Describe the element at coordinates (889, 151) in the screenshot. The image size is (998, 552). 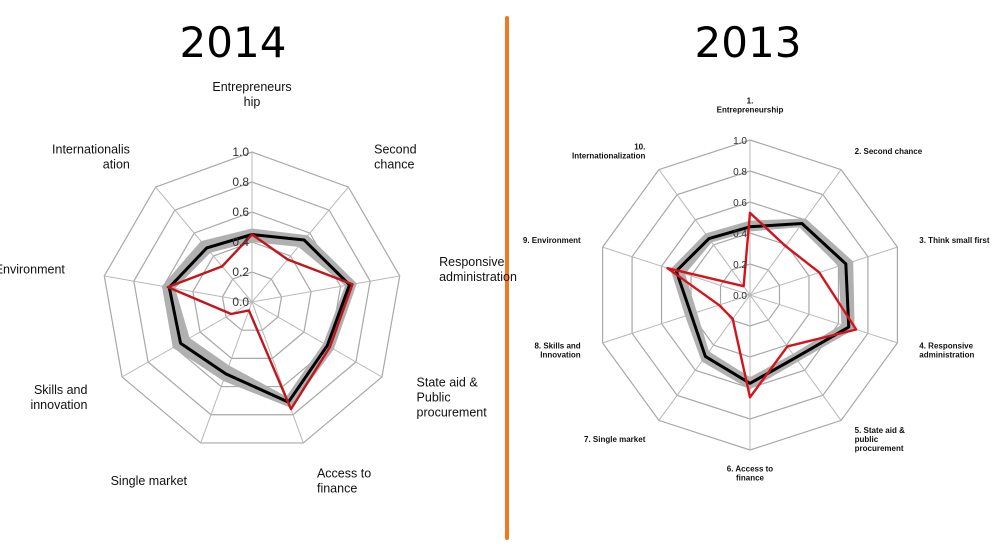
I see `axis-label: 2. Second chance` at that location.